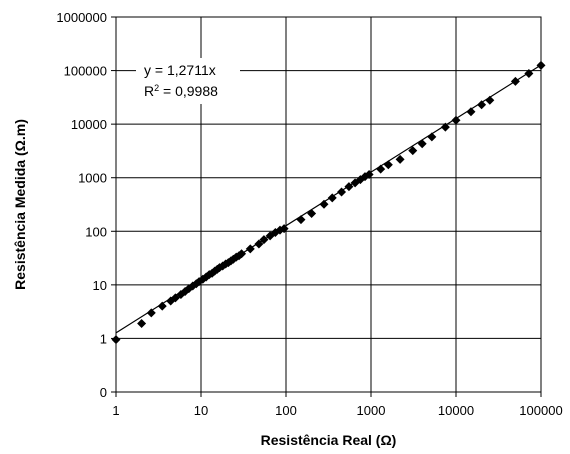 This screenshot has width=570, height=454. I want to click on r-squared-label: R2 = 0,9988, so click(181, 91).